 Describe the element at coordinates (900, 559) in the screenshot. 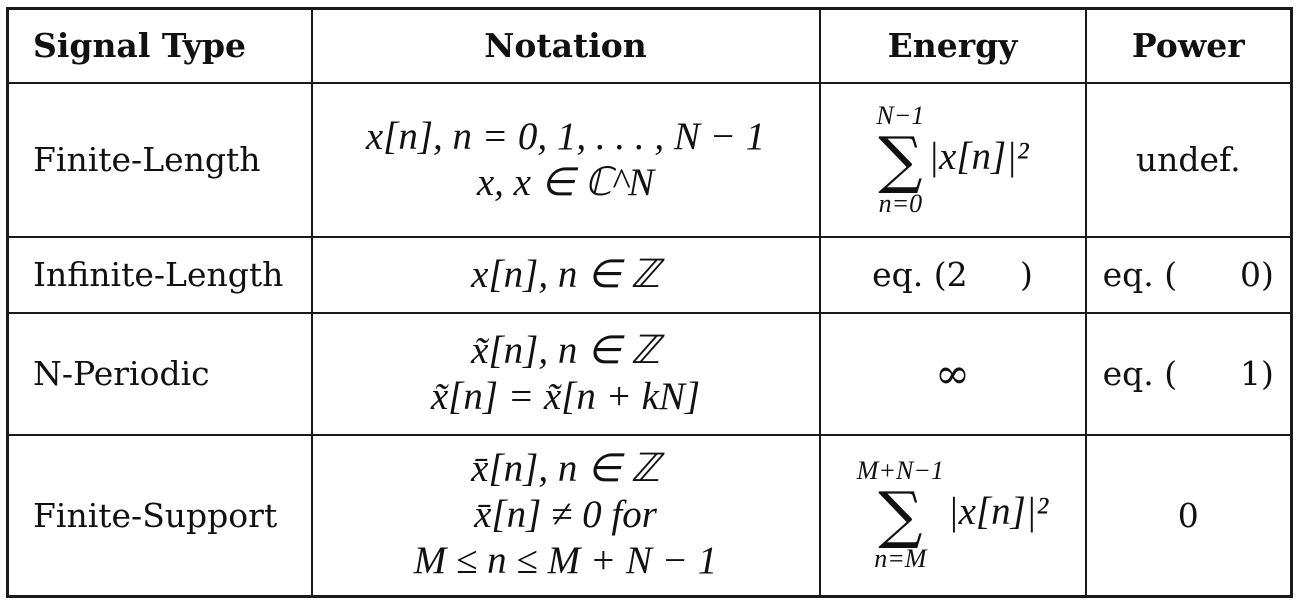

I see `sum-lower-limit: n=M` at that location.